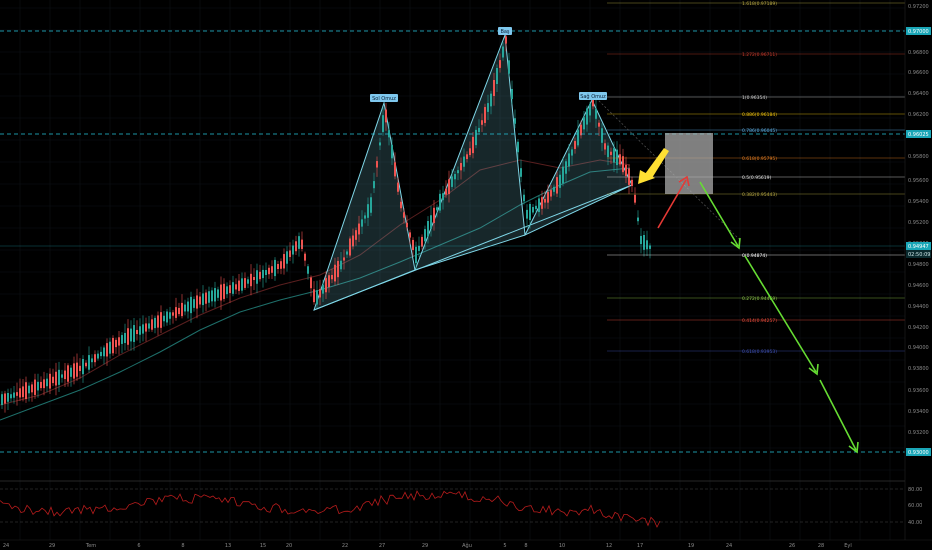  Describe the element at coordinates (467, 545) in the screenshot. I see `time-tick-label: Ağu` at that location.